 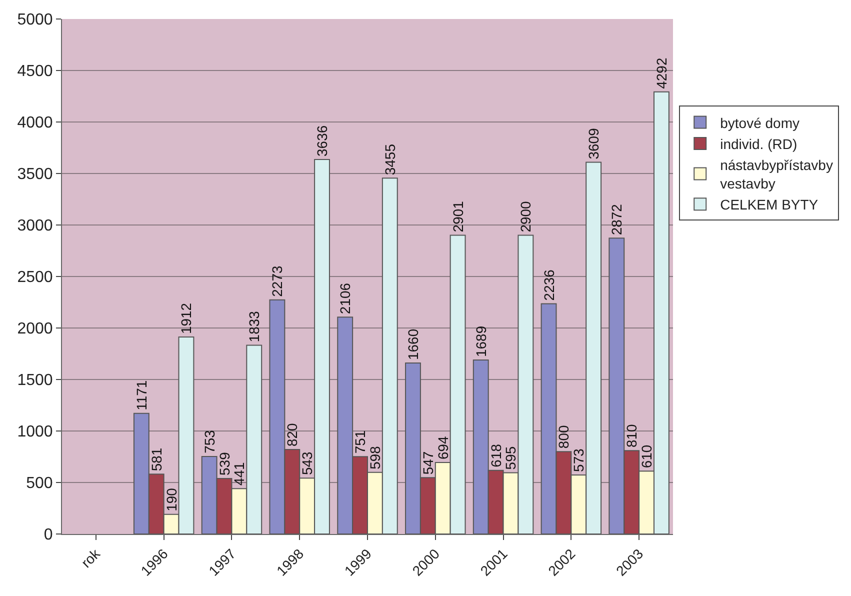 I want to click on data-label: 2901, so click(x=458, y=216).